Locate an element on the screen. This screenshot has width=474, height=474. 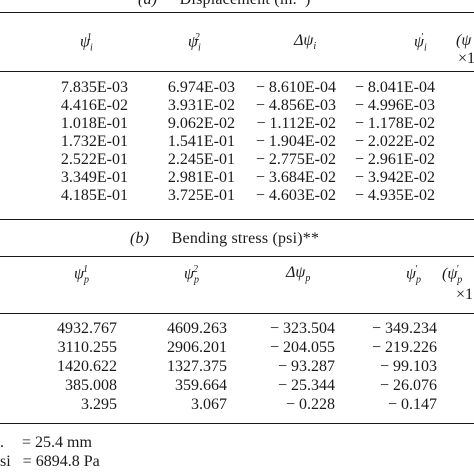
header-a-col2-sym: ψ is located at coordinates (193, 42).